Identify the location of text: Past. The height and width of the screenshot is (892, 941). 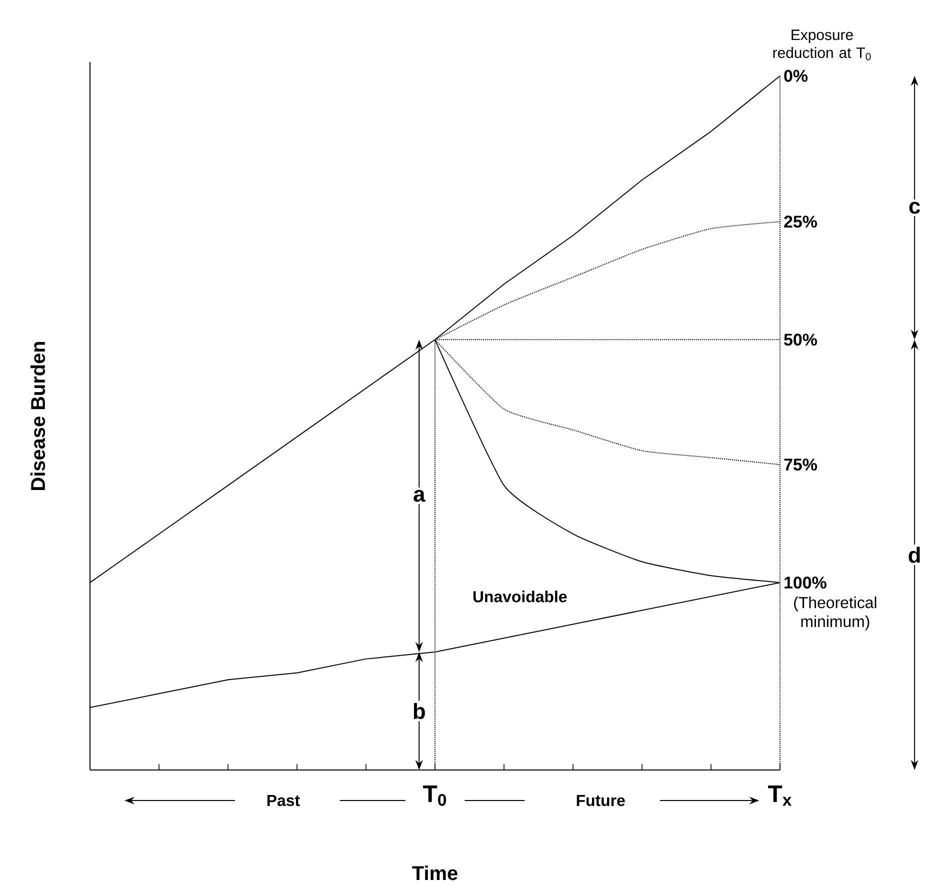
(283, 800).